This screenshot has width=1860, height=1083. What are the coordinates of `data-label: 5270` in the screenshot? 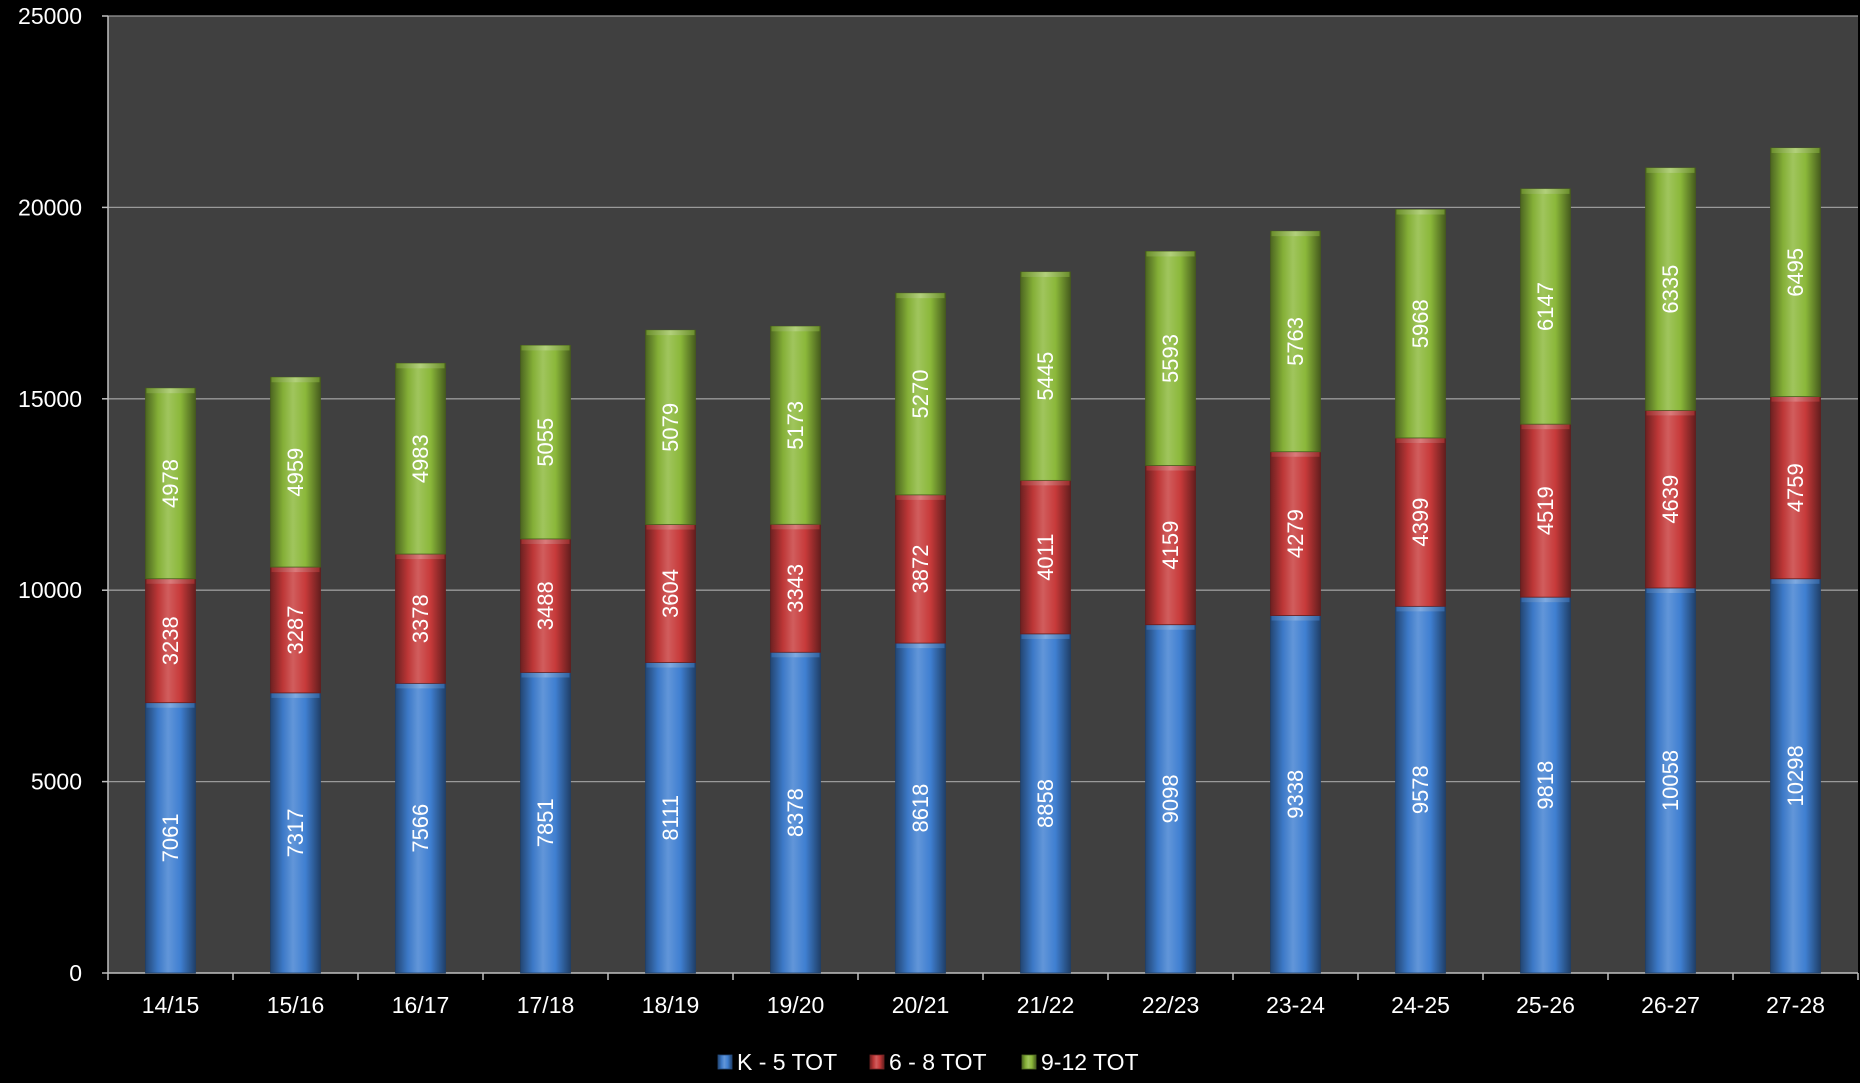 It's located at (920, 394).